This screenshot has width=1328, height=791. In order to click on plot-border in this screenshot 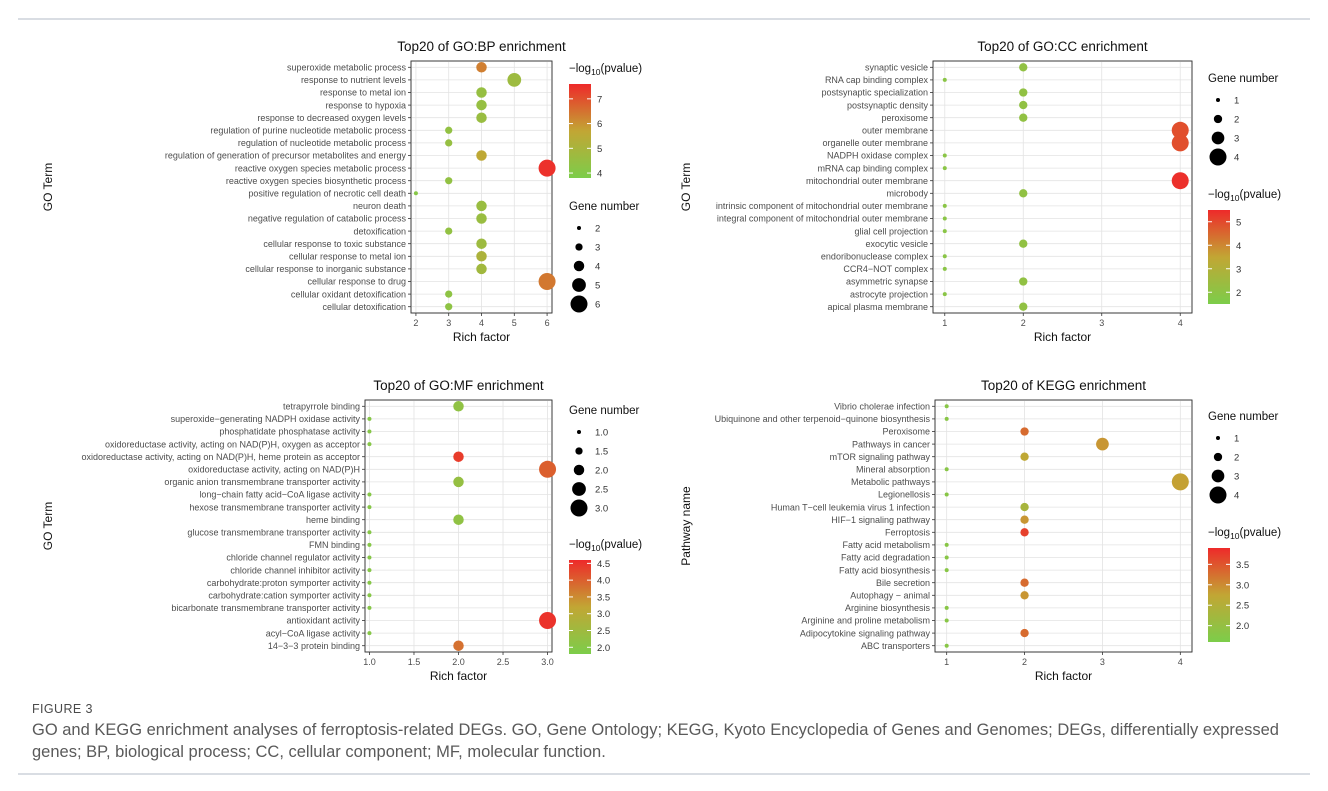, I will do `click(1062, 187)`.